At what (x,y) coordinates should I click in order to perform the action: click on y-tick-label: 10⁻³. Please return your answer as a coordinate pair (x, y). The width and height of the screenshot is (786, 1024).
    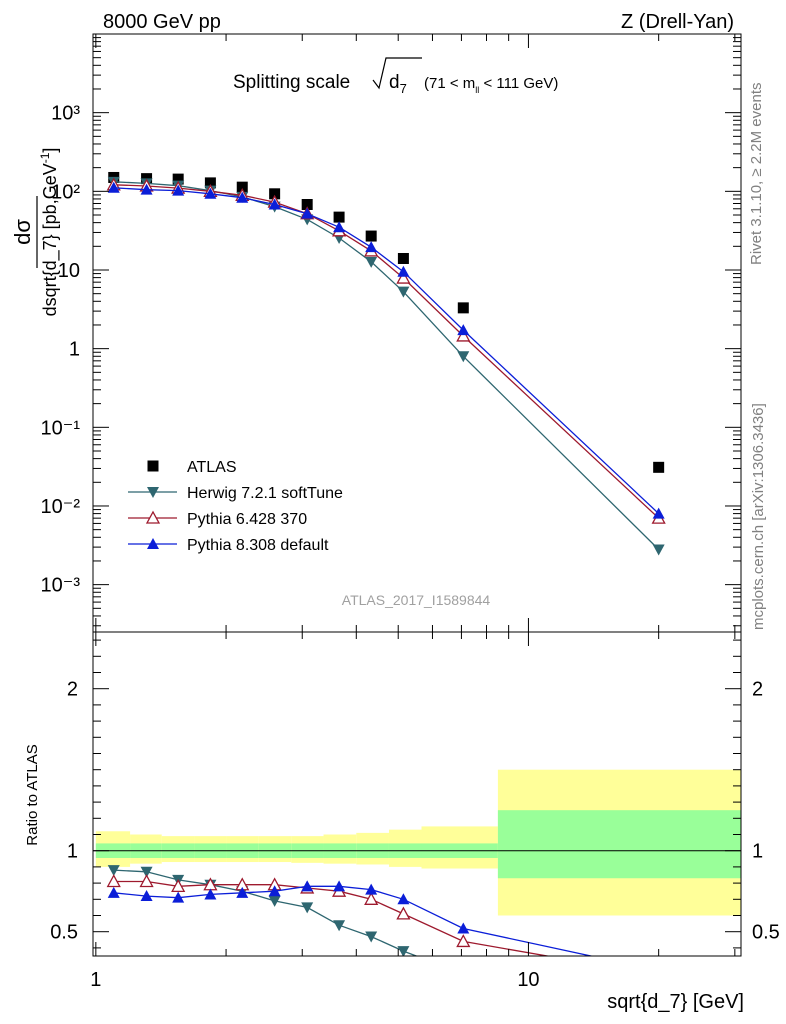
    Looking at the image, I should click on (61, 586).